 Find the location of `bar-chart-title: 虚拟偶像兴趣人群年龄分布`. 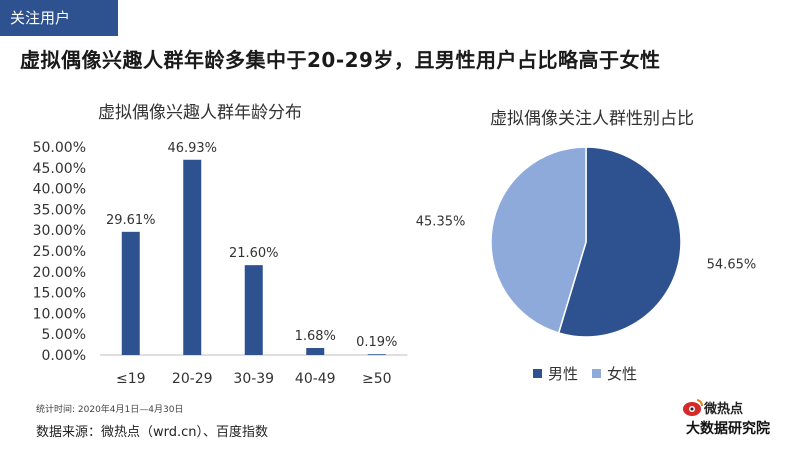

bar-chart-title: 虚拟偶像兴趣人群年龄分布 is located at coordinates (200, 113).